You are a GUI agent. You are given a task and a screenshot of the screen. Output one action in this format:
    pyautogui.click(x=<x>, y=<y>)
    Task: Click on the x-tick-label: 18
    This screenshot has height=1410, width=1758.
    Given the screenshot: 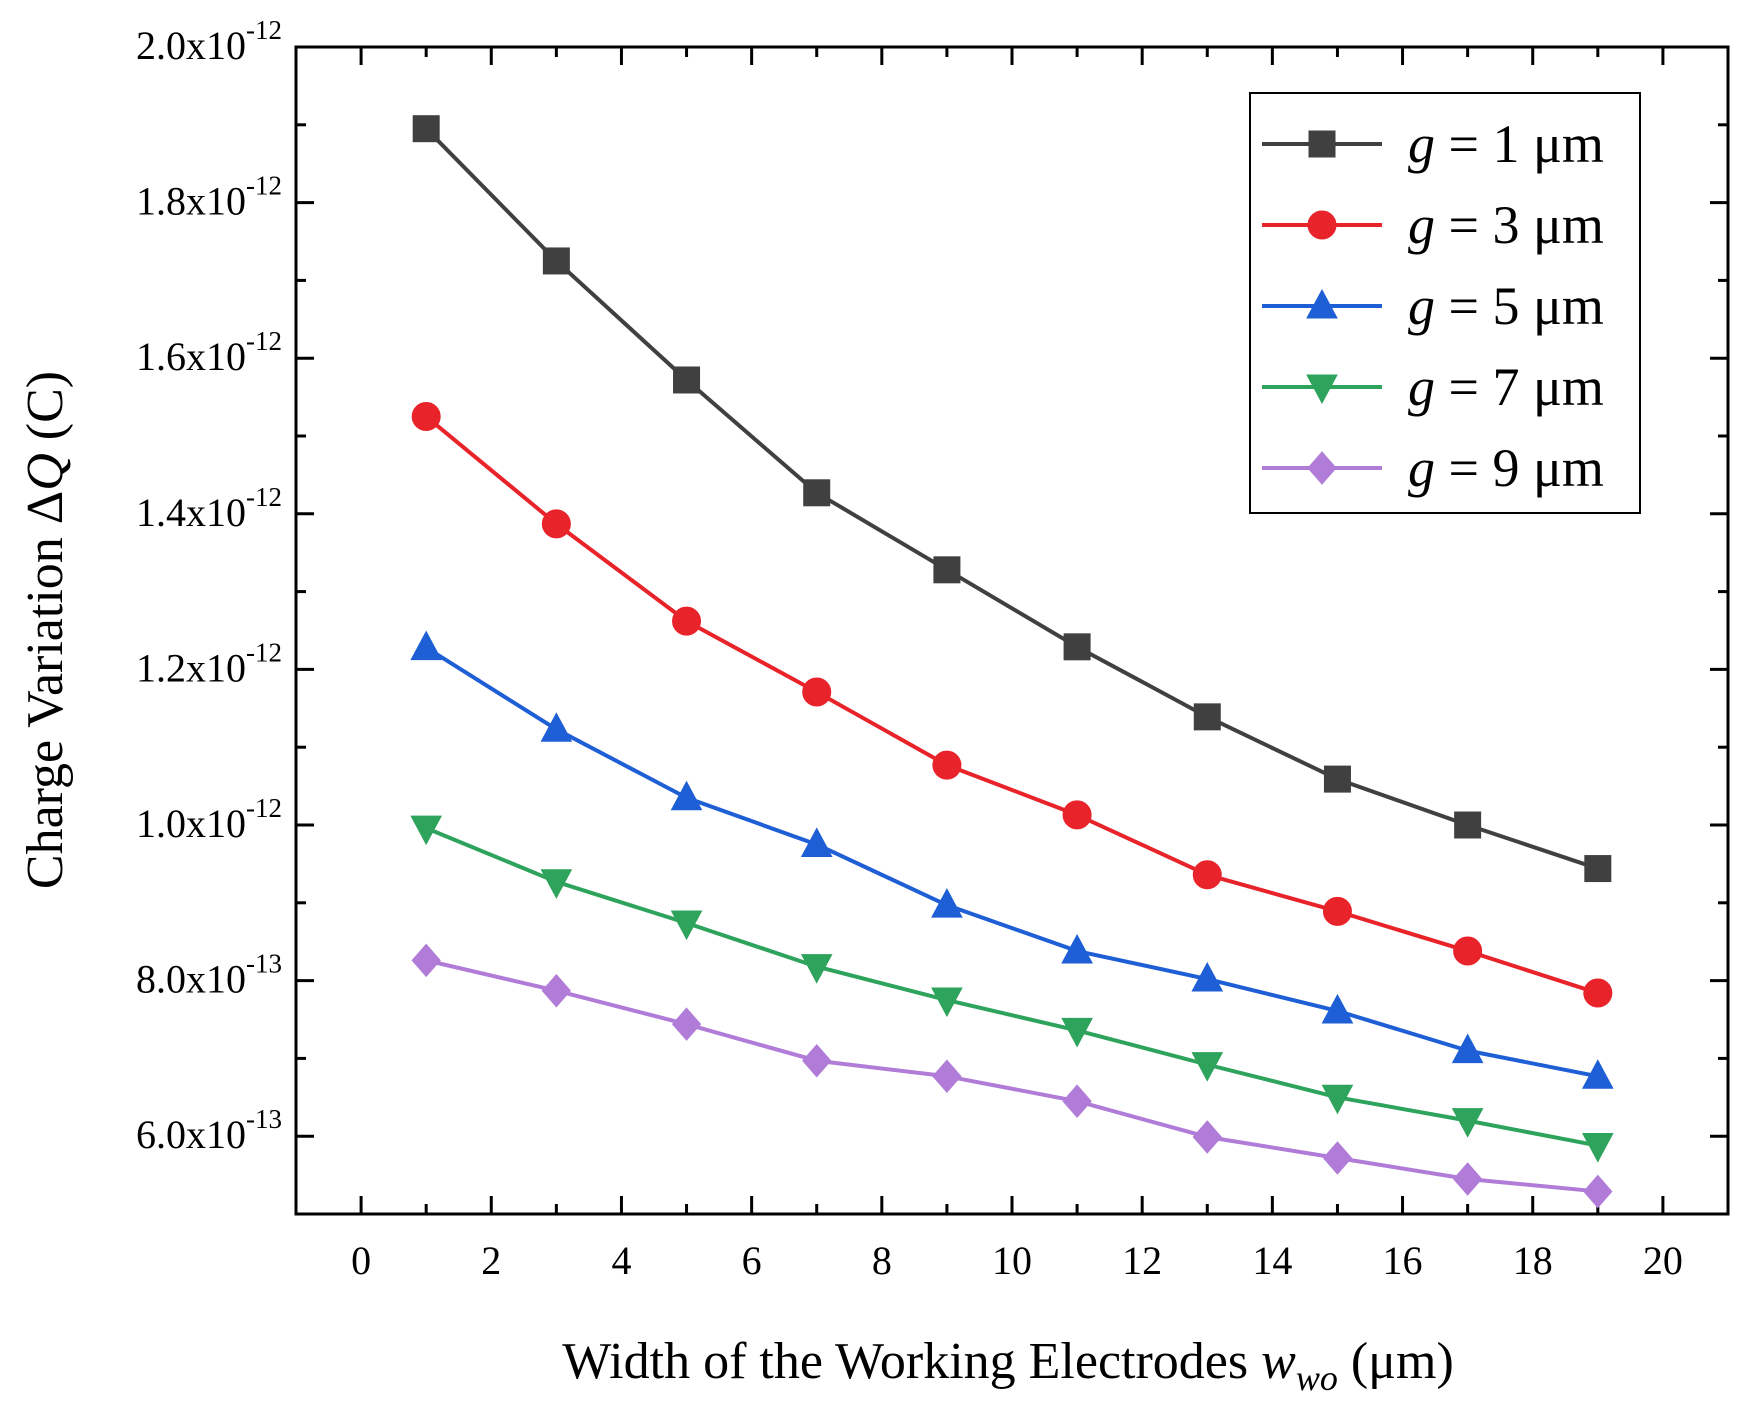 What is the action you would take?
    pyautogui.click(x=1533, y=1260)
    